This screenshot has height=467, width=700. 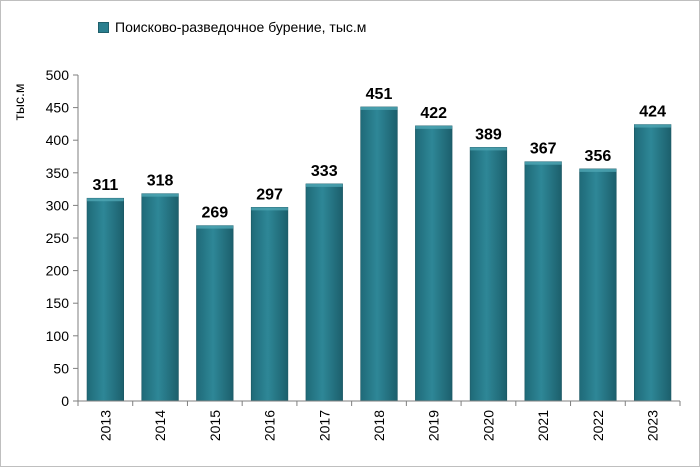 I want to click on y-tick-label: 50, so click(x=61, y=368).